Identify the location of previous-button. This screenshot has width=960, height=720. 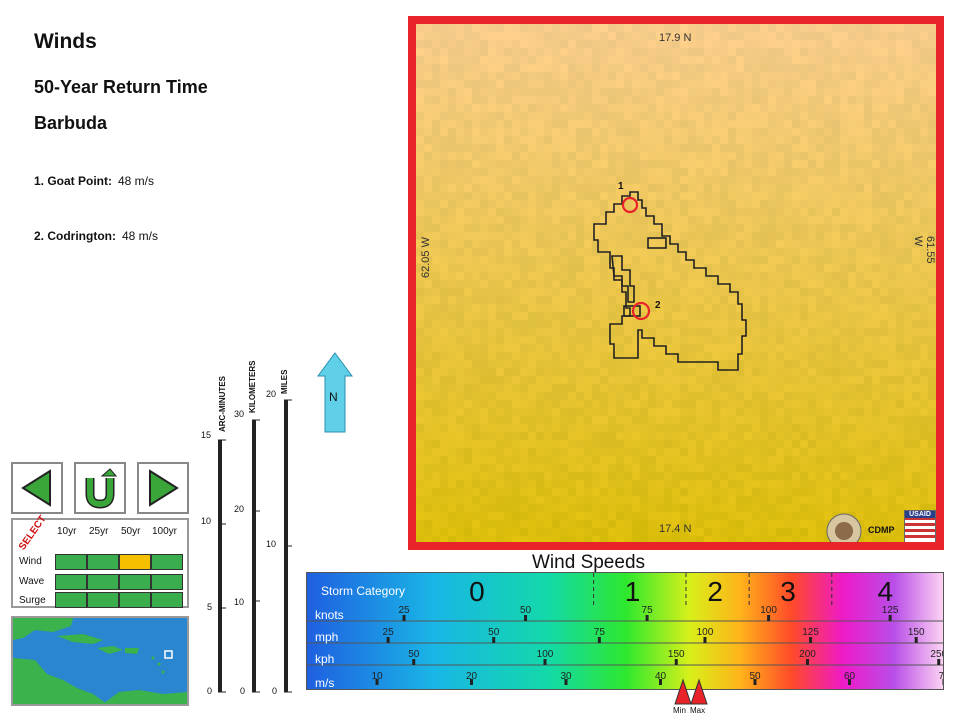
(37, 488).